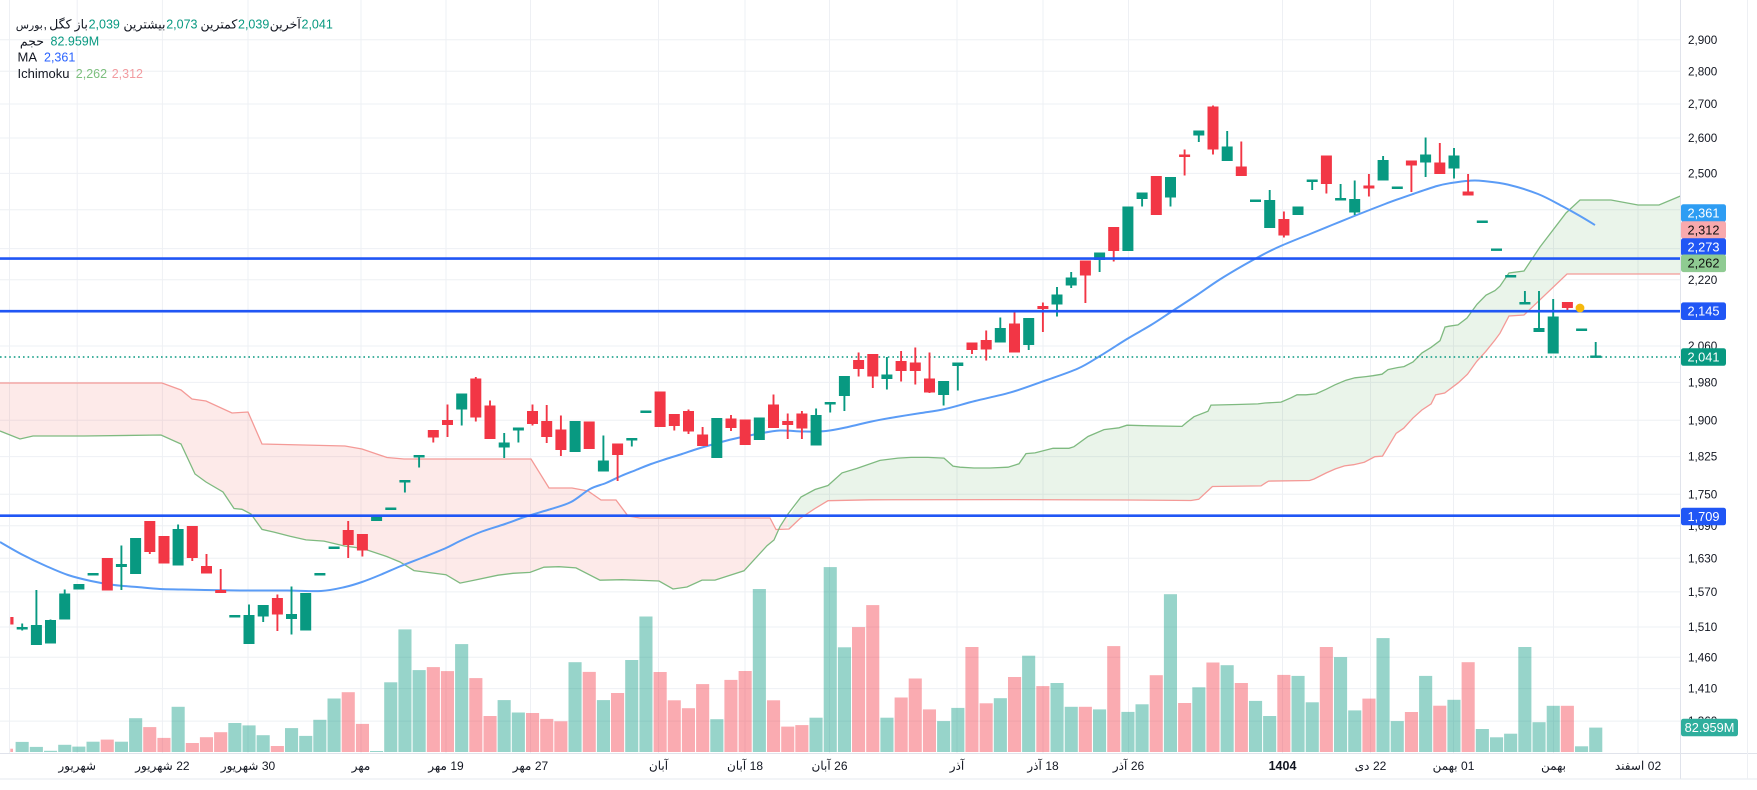 This screenshot has height=790, width=1757. What do you see at coordinates (1703, 104) in the screenshot?
I see `svg-text: 2,700` at bounding box center [1703, 104].